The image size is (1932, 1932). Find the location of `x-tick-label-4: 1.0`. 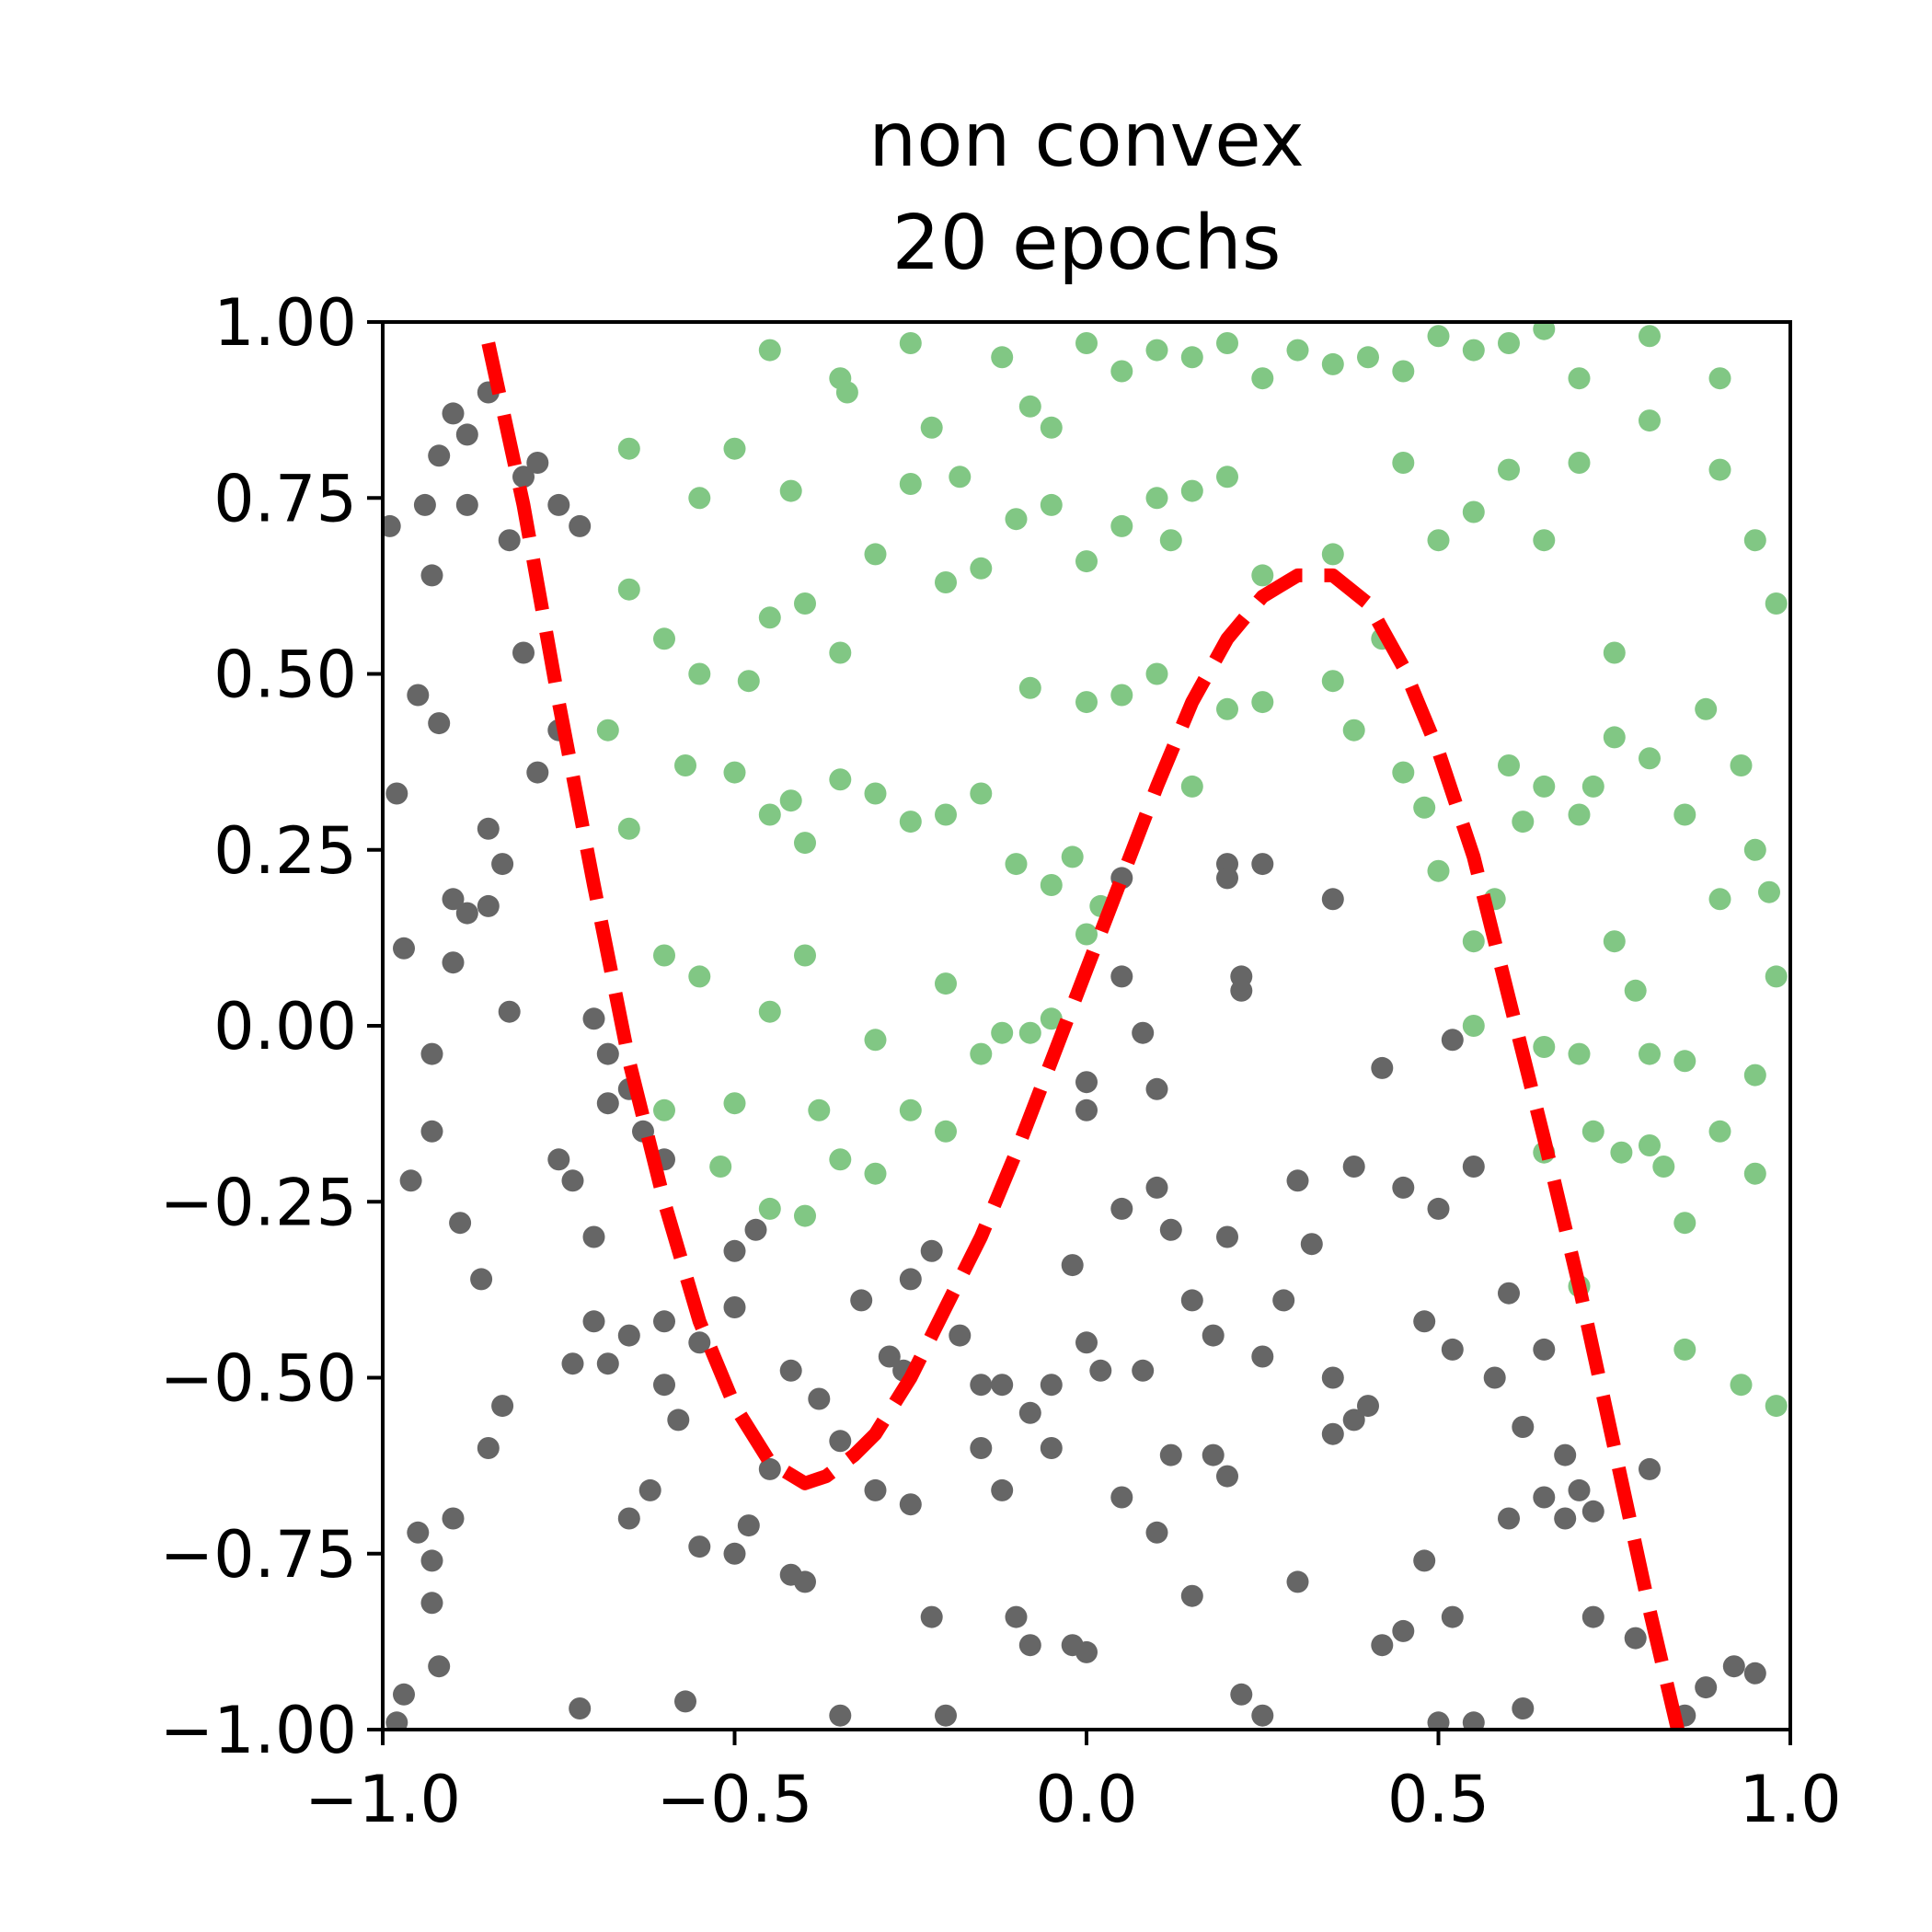

x-tick-label-4: 1.0 is located at coordinates (1790, 1799).